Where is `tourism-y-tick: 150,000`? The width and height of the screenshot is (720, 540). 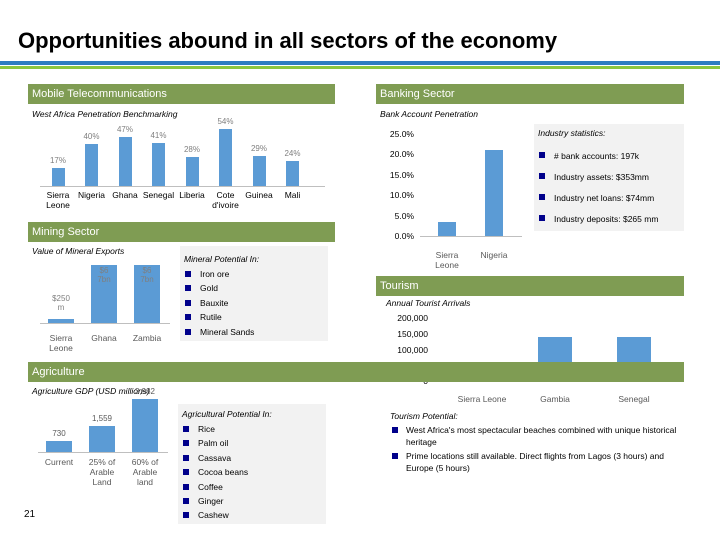 tourism-y-tick: 150,000 is located at coordinates (412, 333).